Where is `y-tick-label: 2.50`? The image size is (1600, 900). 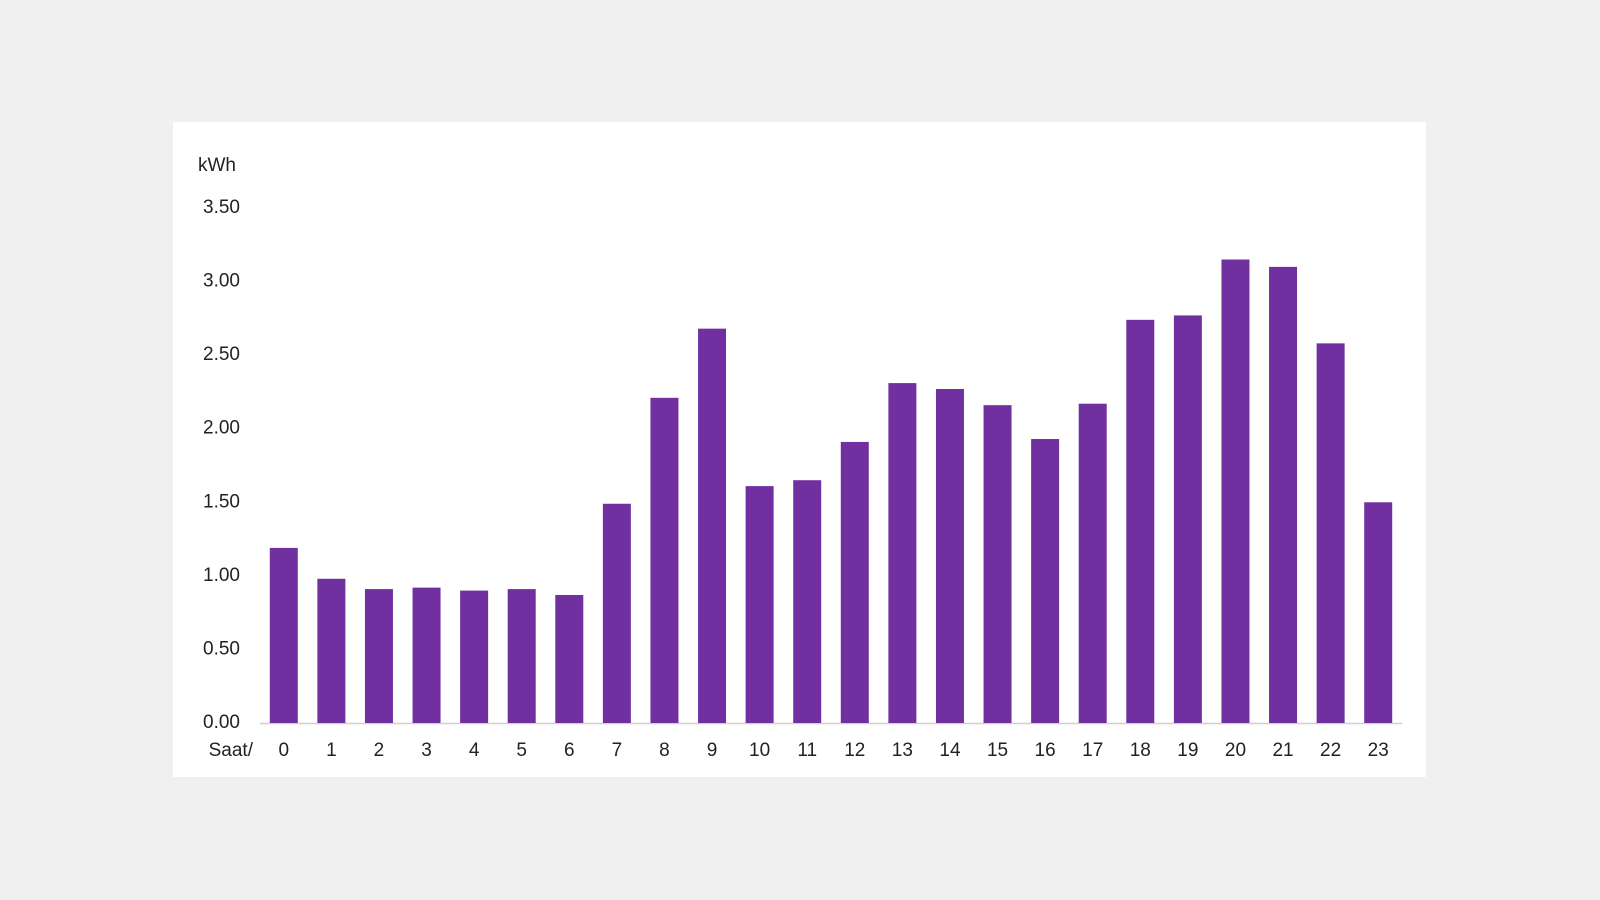 y-tick-label: 2.50 is located at coordinates (221, 354).